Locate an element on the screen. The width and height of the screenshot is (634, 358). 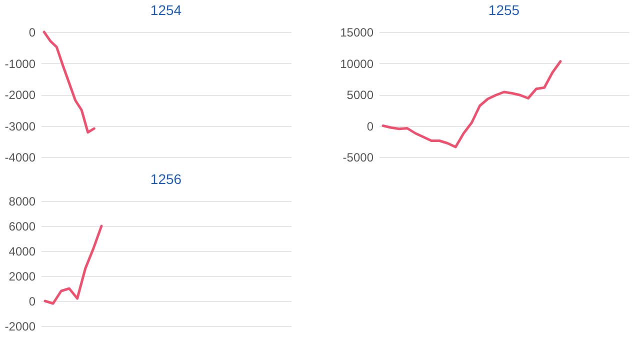
y-tick-label: 8000 is located at coordinates (22, 201).